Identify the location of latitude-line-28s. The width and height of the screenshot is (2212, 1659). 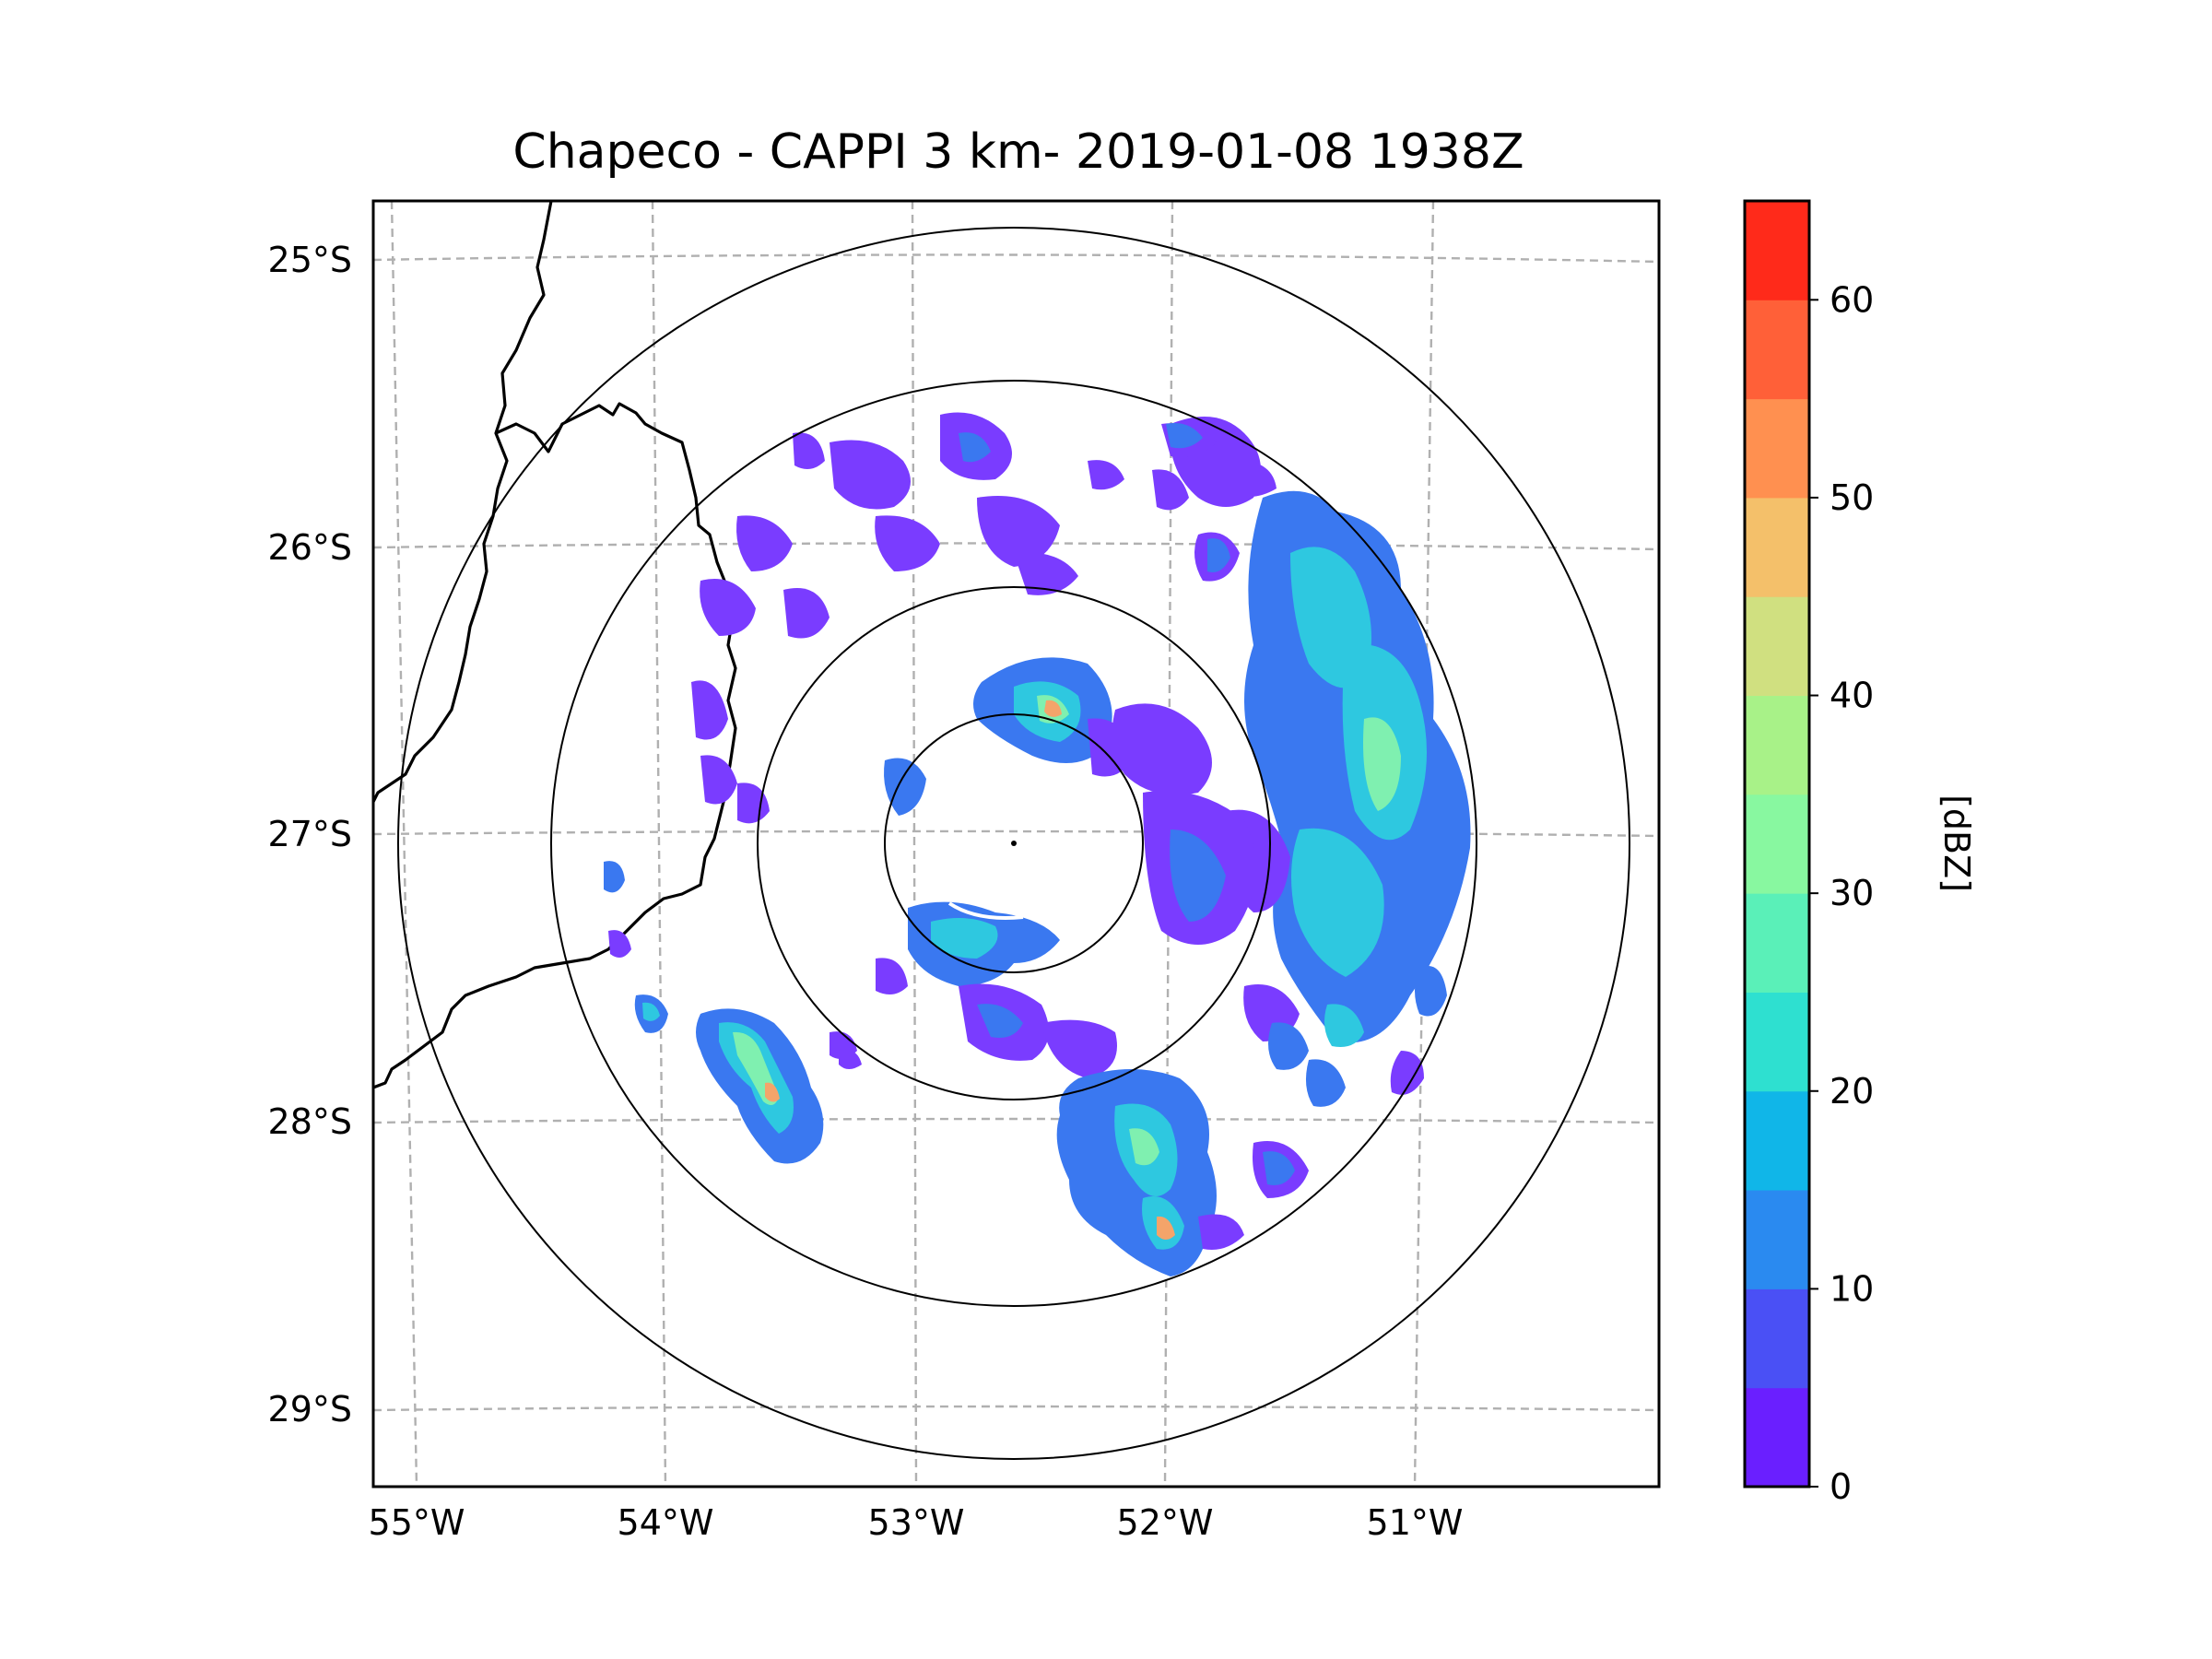
(1016, 1120).